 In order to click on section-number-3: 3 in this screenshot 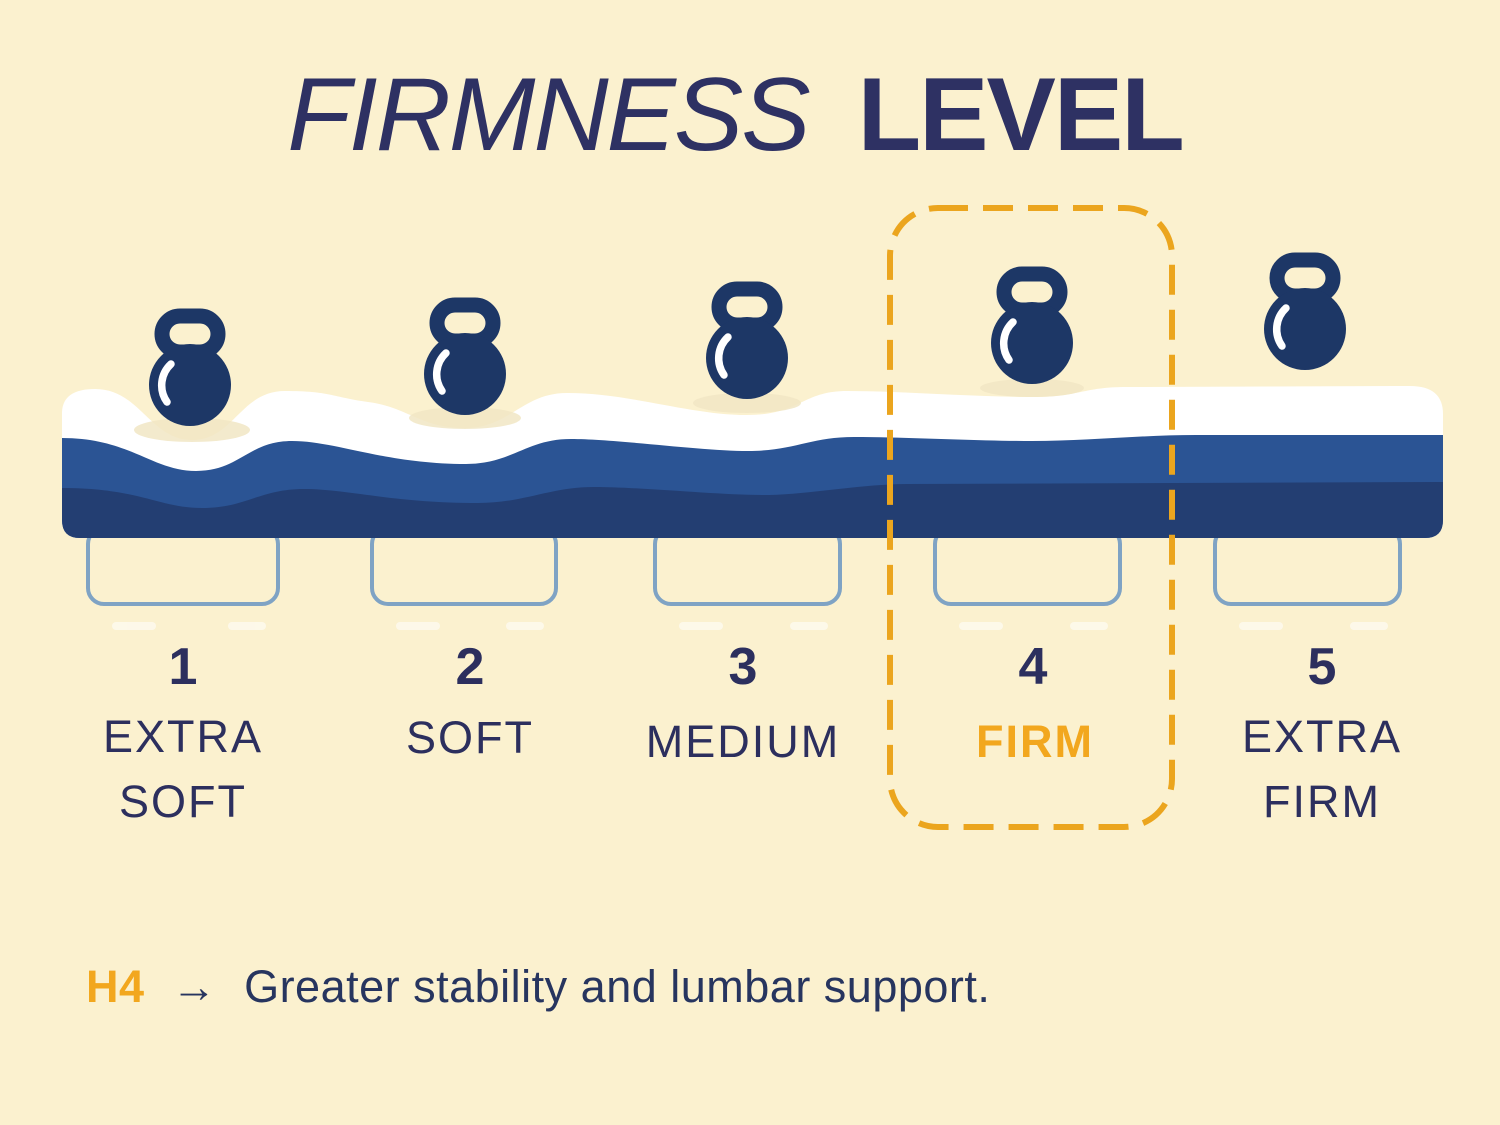, I will do `click(743, 667)`.